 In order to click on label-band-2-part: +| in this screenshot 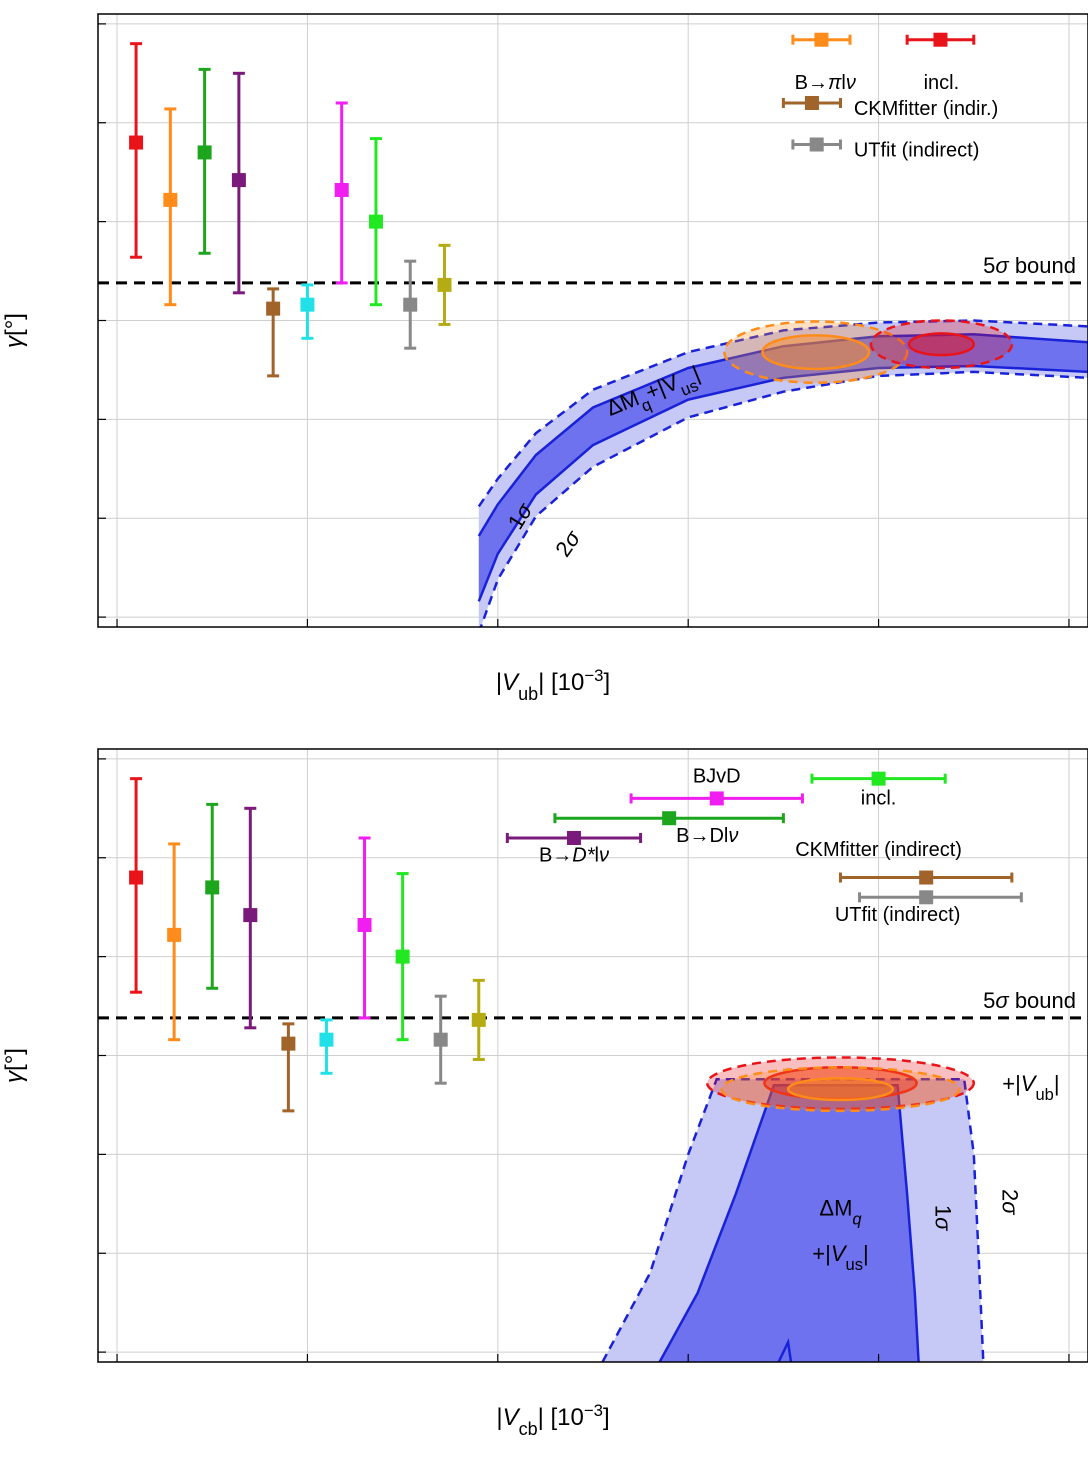, I will do `click(821, 1253)`.